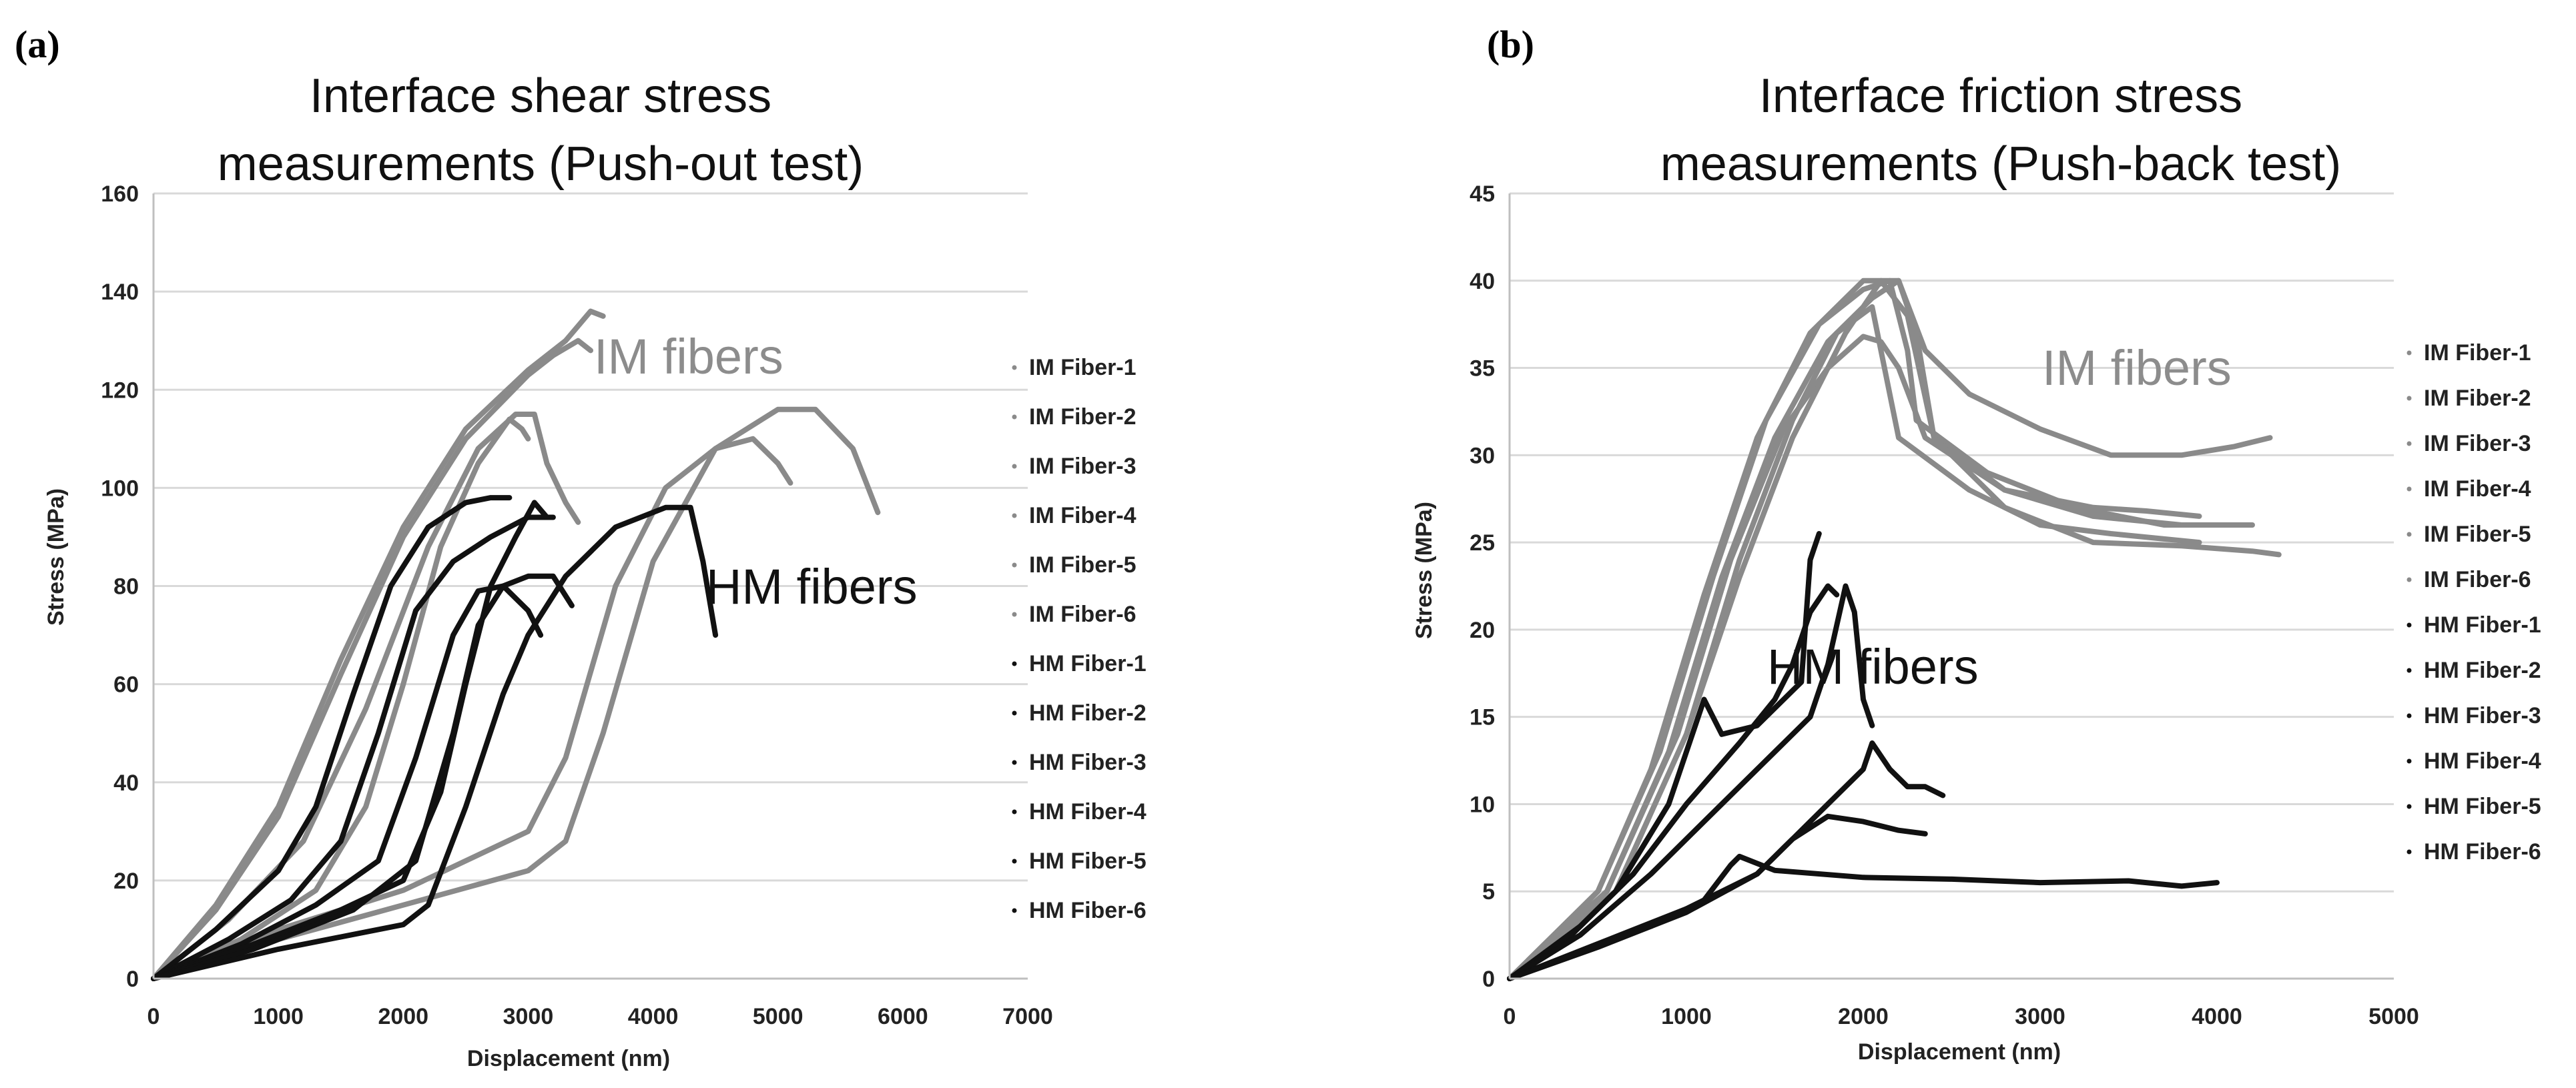 This screenshot has height=1088, width=2576. Describe the element at coordinates (1488, 892) in the screenshot. I see `y-tick-label: 5` at that location.